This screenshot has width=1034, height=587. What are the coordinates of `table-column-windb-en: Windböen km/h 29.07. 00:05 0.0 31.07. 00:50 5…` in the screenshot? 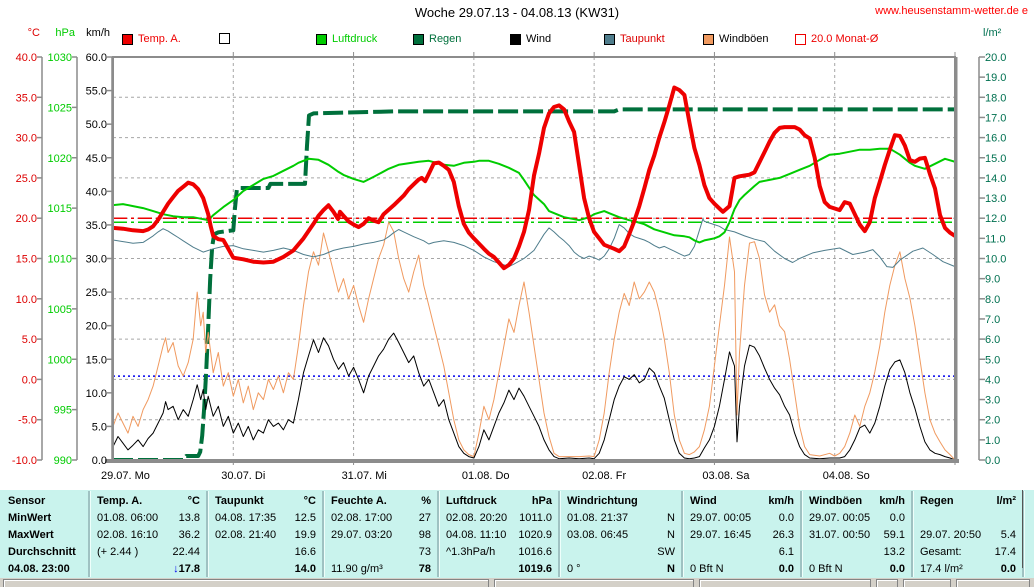 It's located at (856, 534).